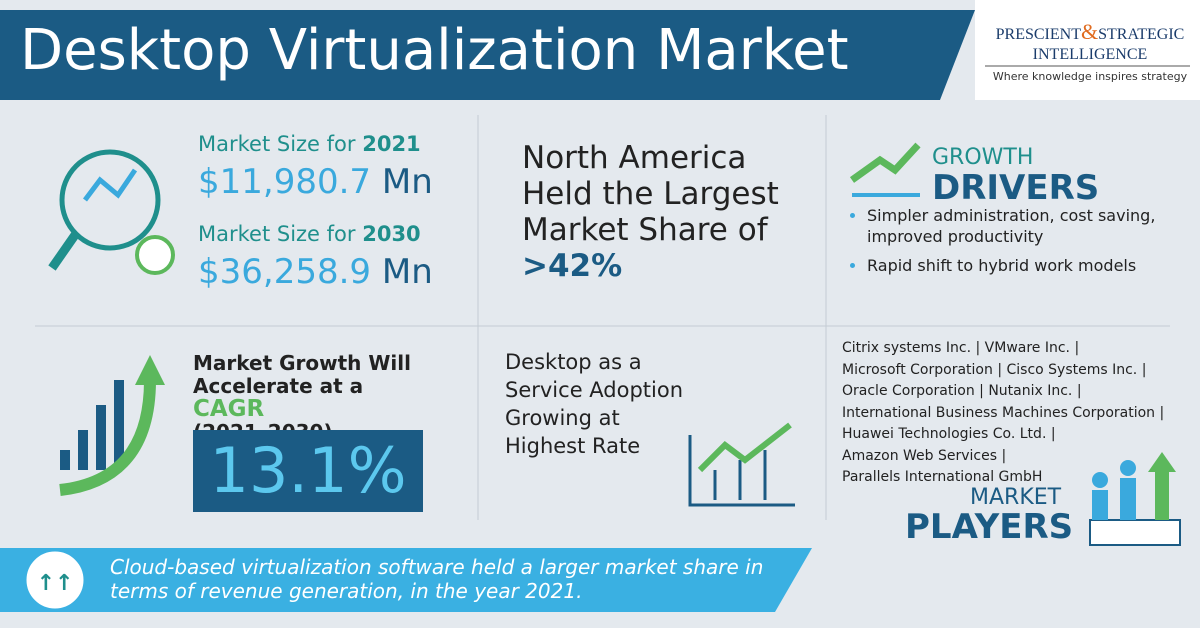  I want to click on size-year: 2030, so click(391, 234).